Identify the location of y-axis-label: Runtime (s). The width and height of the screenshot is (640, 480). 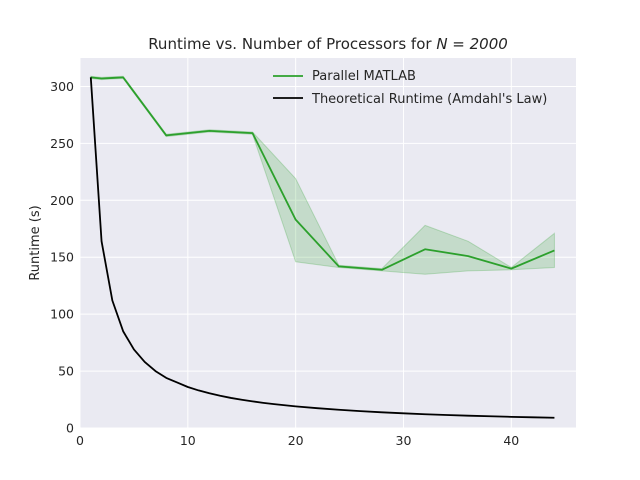
(35, 242).